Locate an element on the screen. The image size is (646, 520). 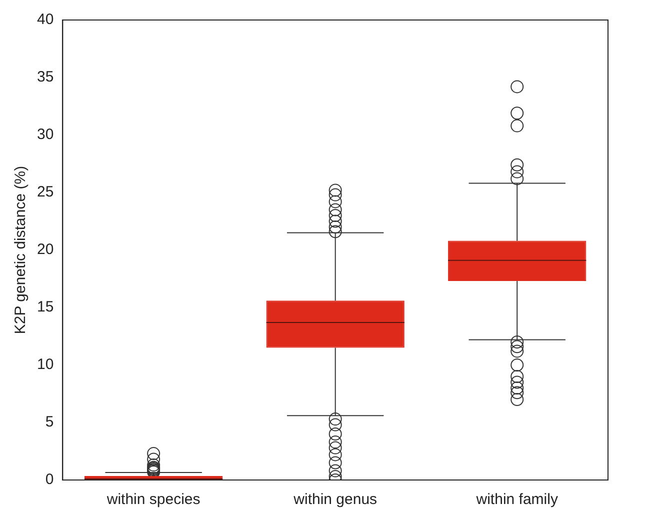
y-axis-title: K2P genetic distance (%) is located at coordinates (21, 250).